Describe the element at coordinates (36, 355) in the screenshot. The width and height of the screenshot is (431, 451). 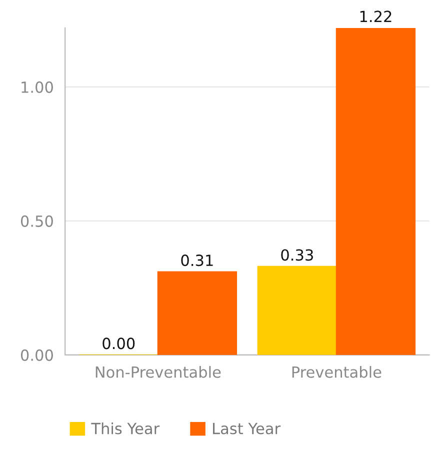
I see `y-tick-label: 0.00` at that location.